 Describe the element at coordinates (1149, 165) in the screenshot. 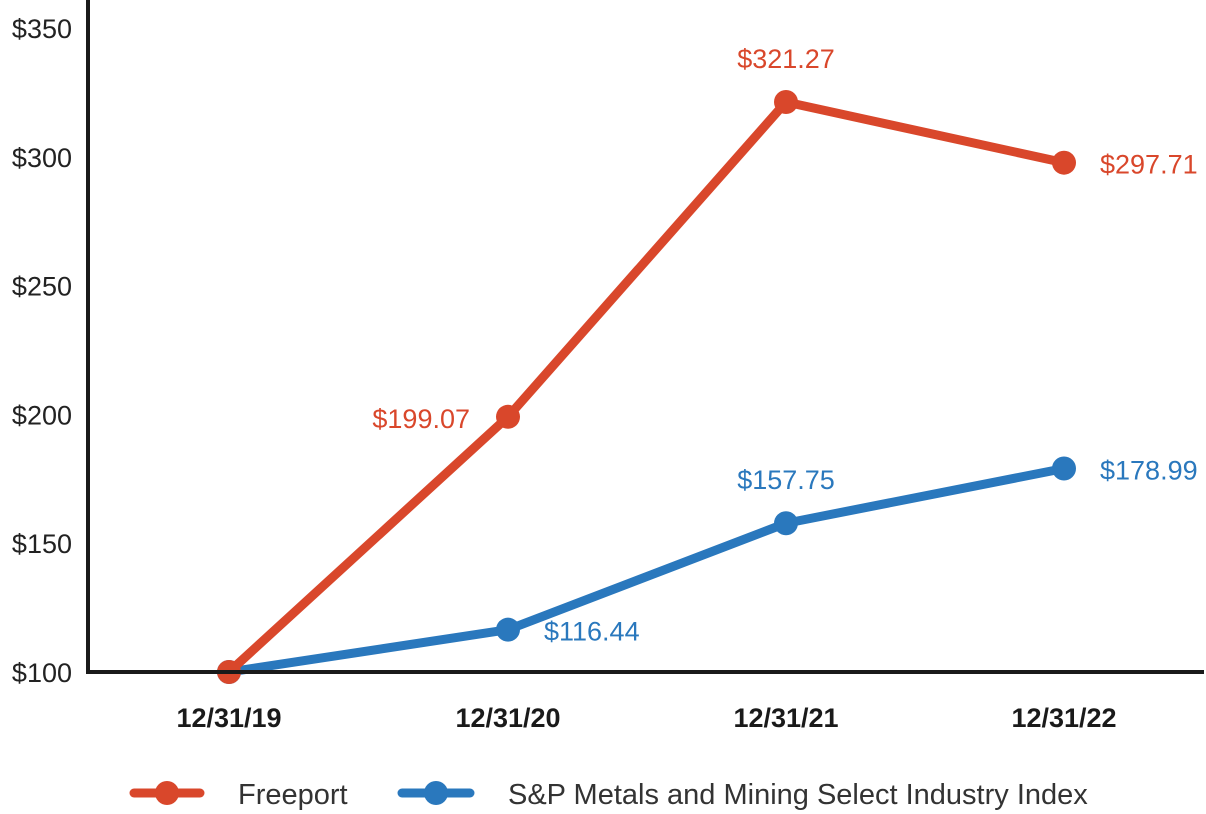

I see `data-label: $297.71` at that location.